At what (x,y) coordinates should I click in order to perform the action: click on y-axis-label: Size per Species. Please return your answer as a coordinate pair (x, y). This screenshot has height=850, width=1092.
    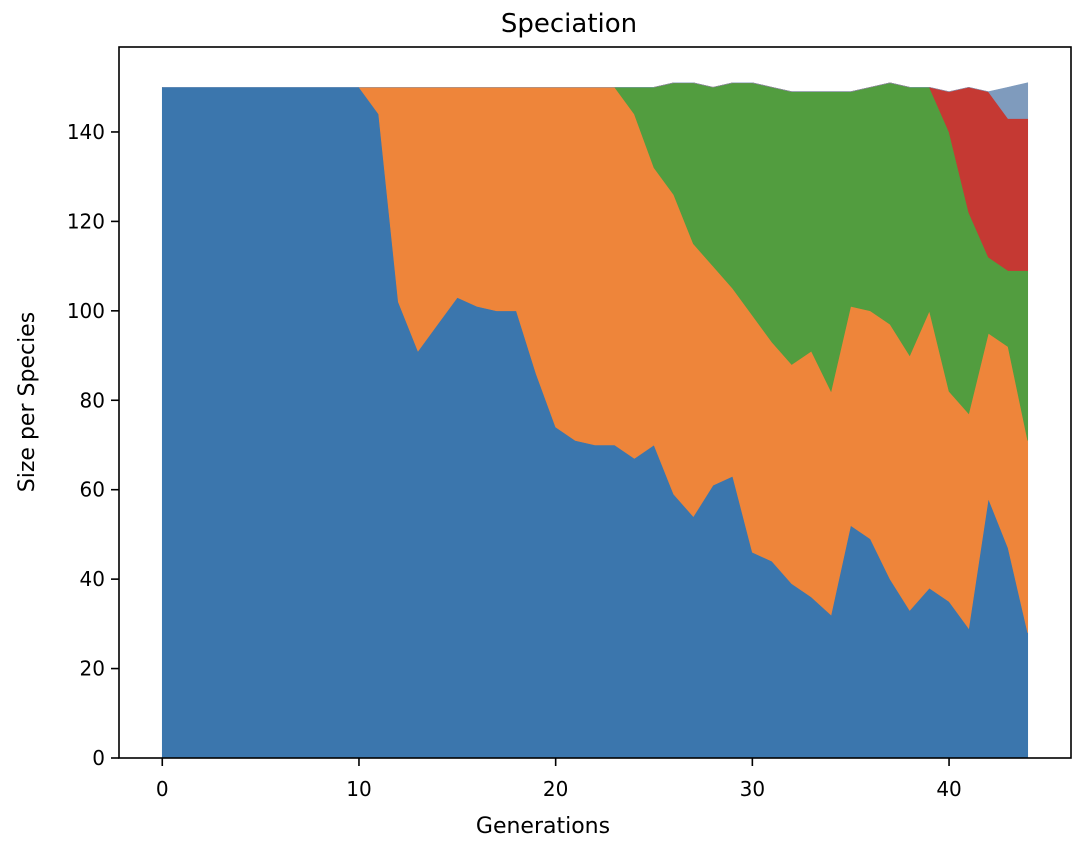
    Looking at the image, I should click on (27, 402).